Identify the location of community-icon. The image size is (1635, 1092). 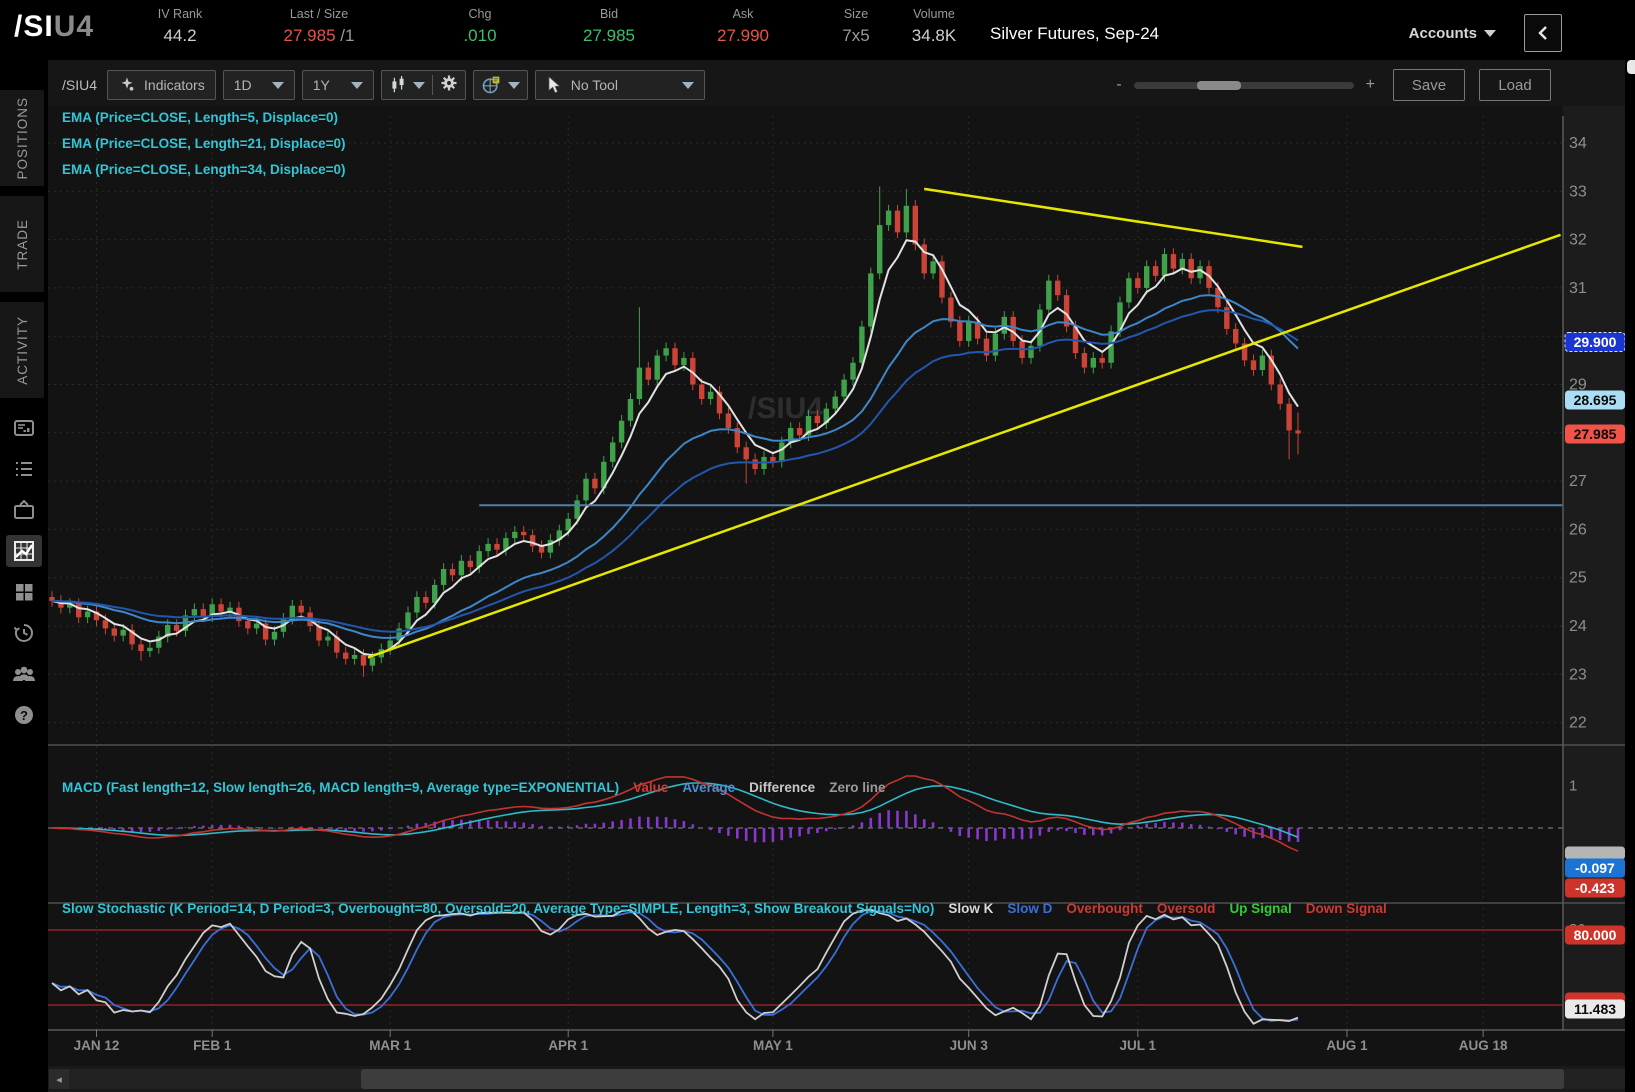
(24, 674).